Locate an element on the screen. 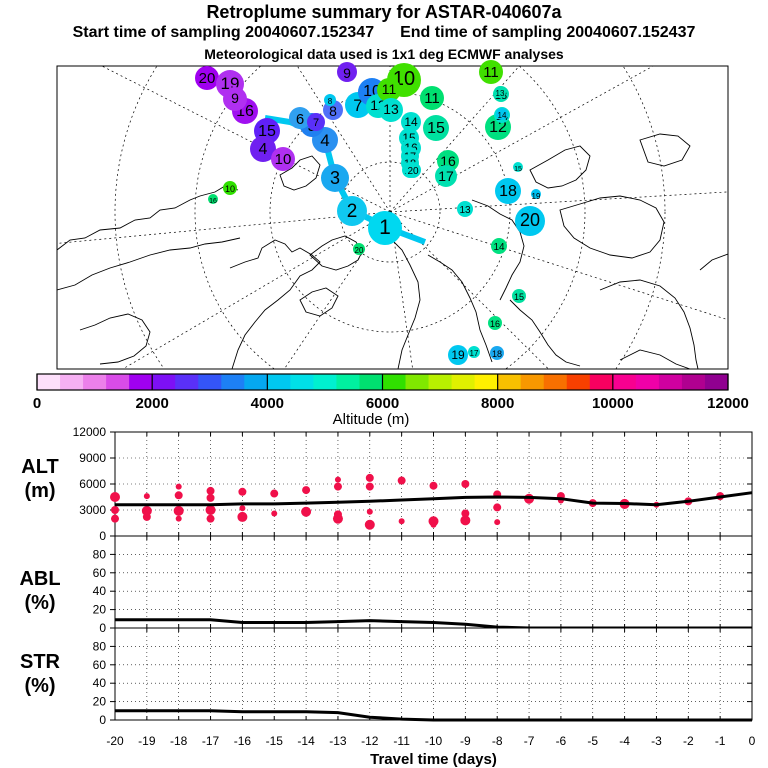 Image resolution: width=768 pixels, height=768 pixels. x-tick-label: -3 is located at coordinates (656, 741).